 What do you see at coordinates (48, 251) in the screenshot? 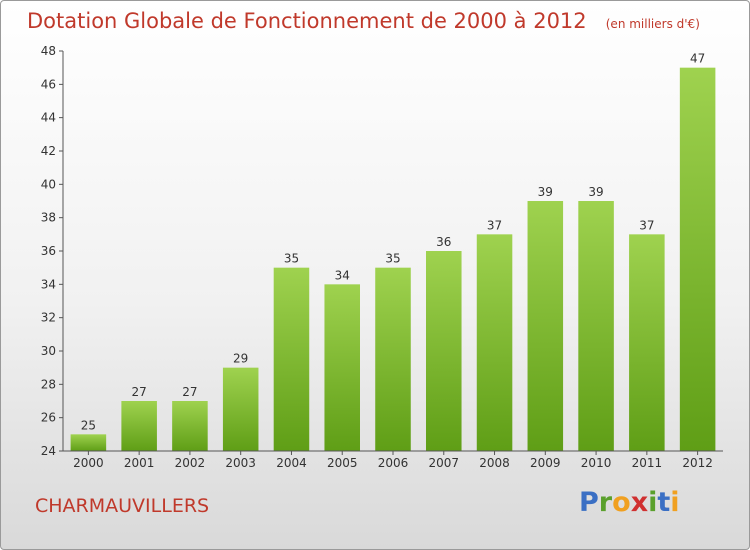
I see `y-tick-label: 36` at bounding box center [48, 251].